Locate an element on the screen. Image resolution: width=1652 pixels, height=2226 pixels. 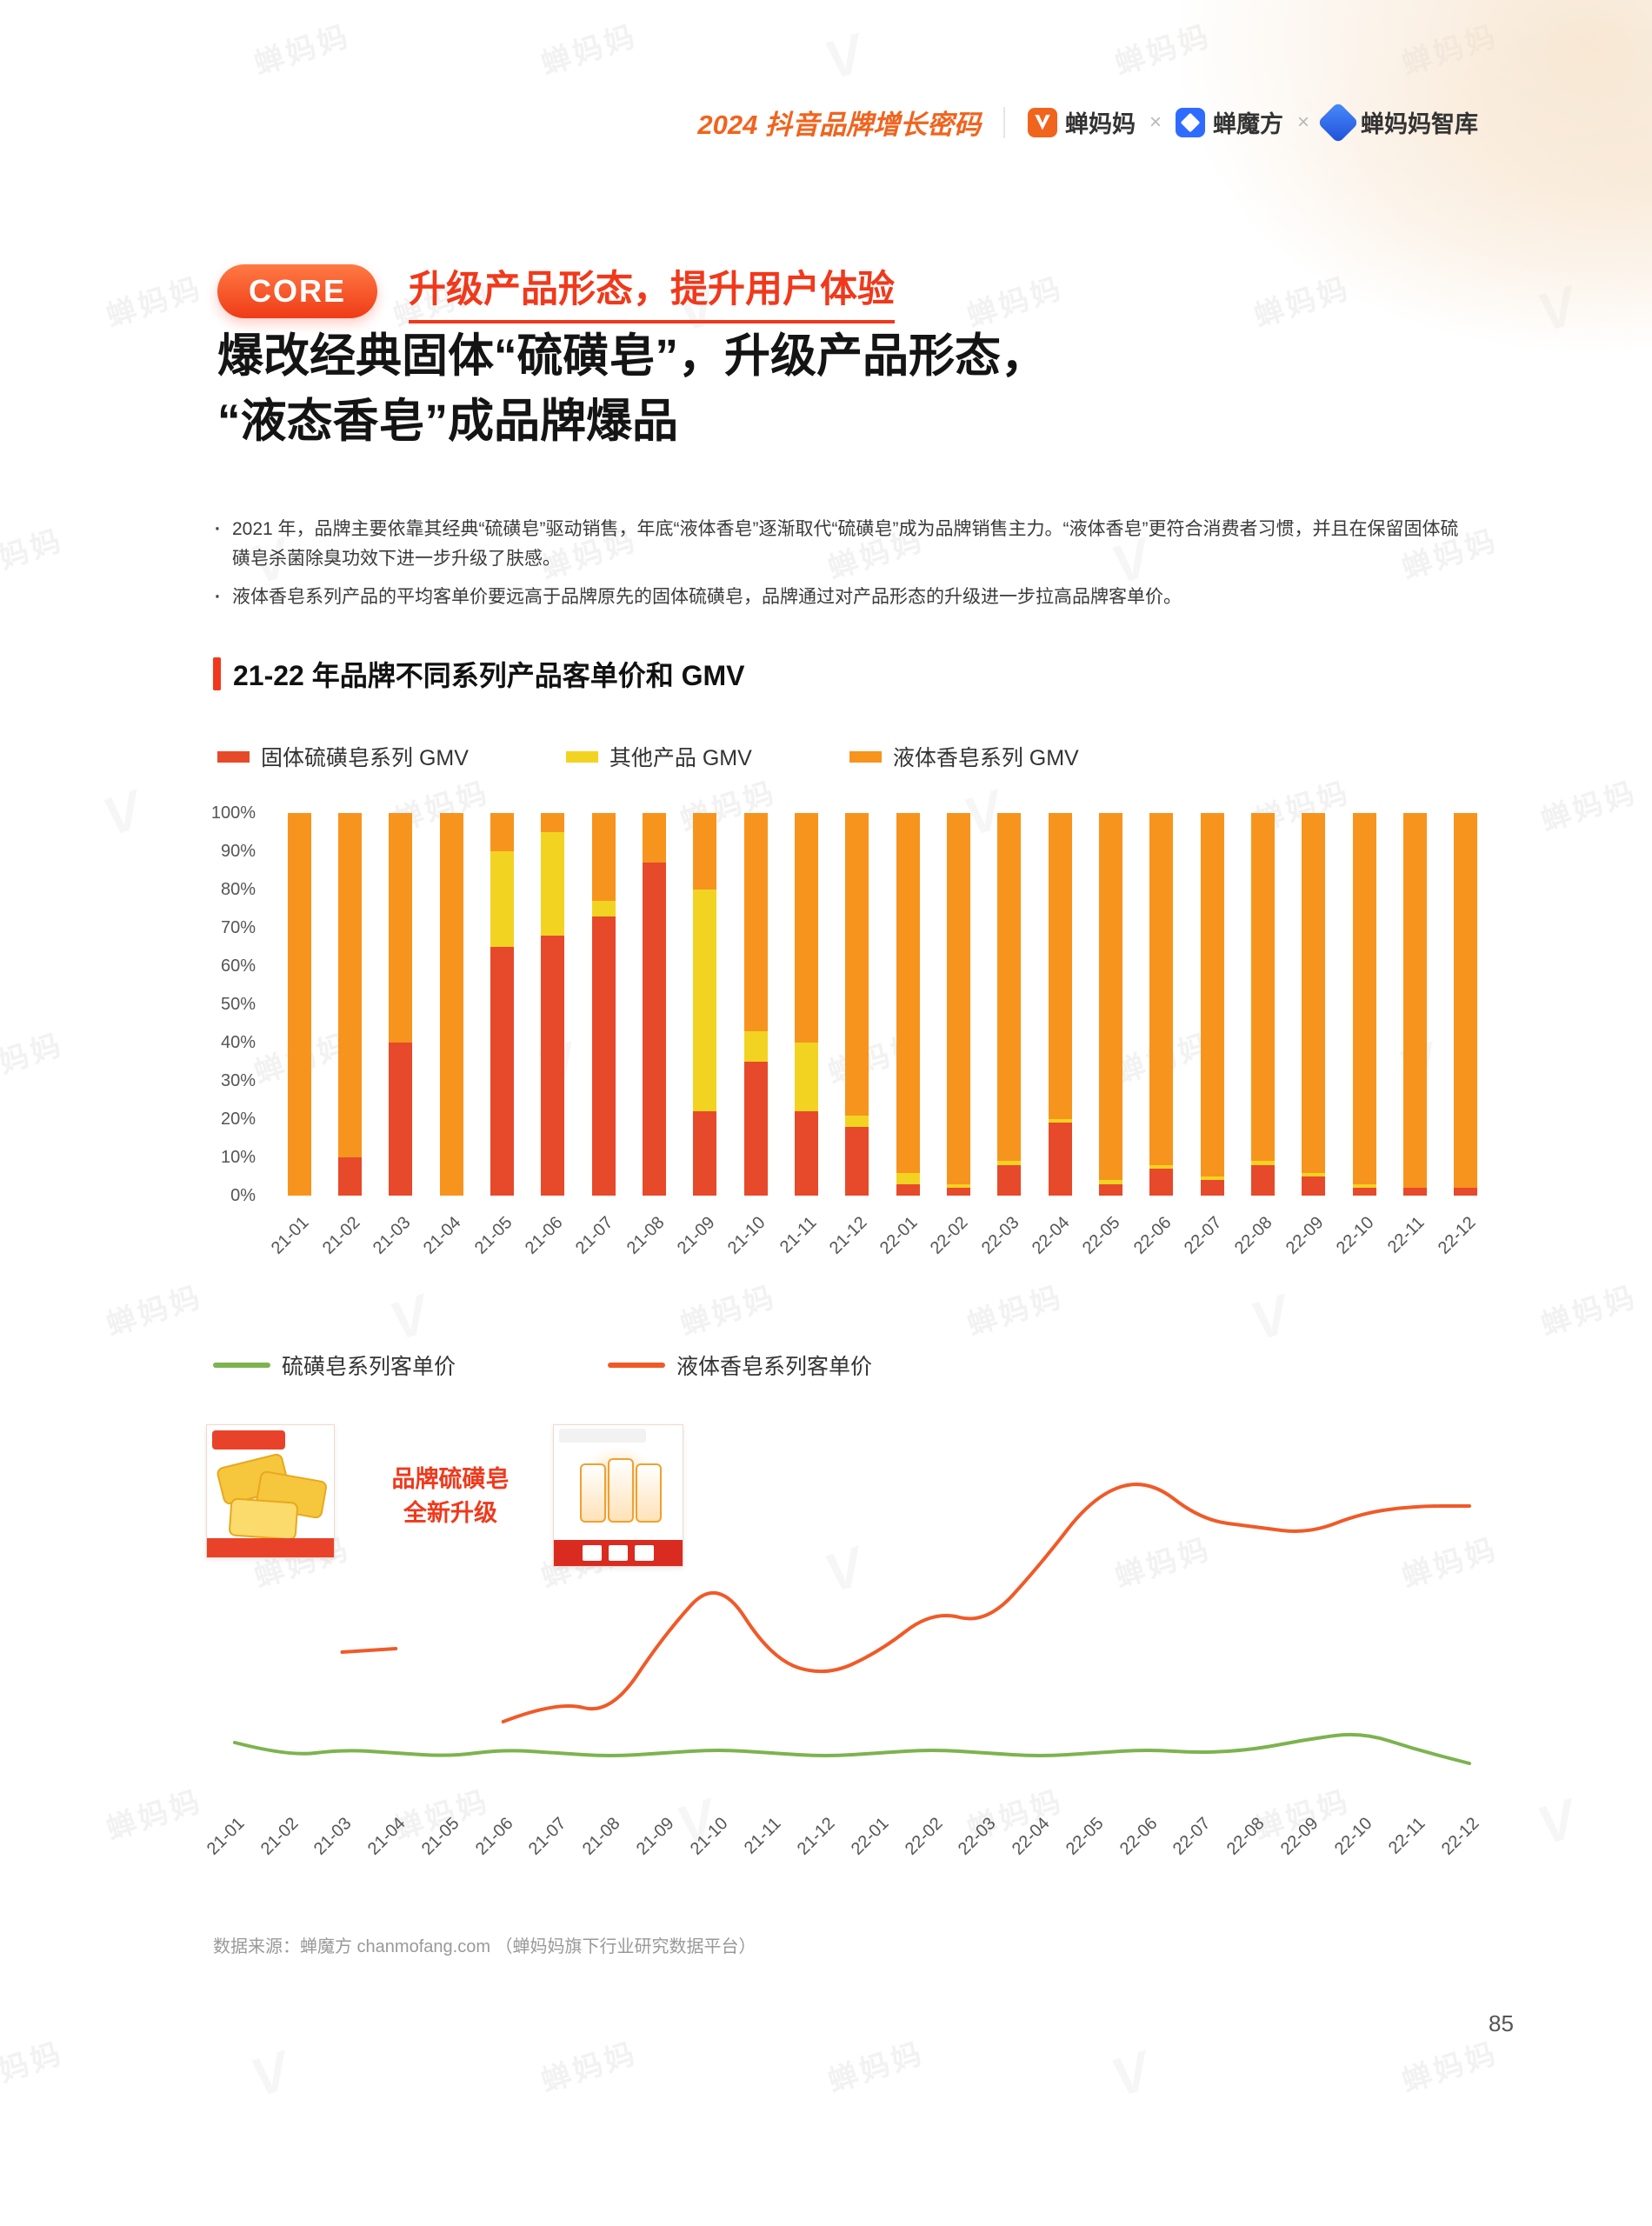
x-tick: 22-06 is located at coordinates (1139, 1837).